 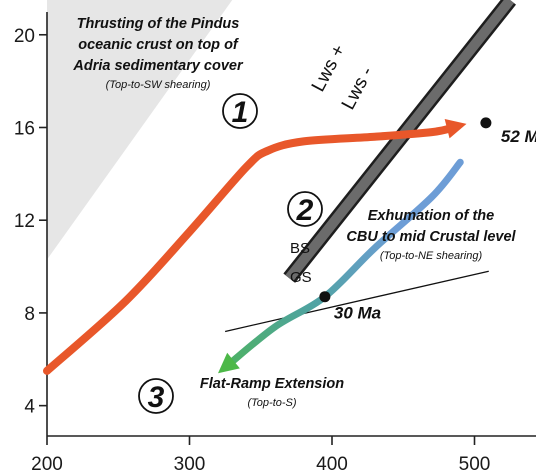 I want to click on prograde-arrowhead, so click(x=455, y=129).